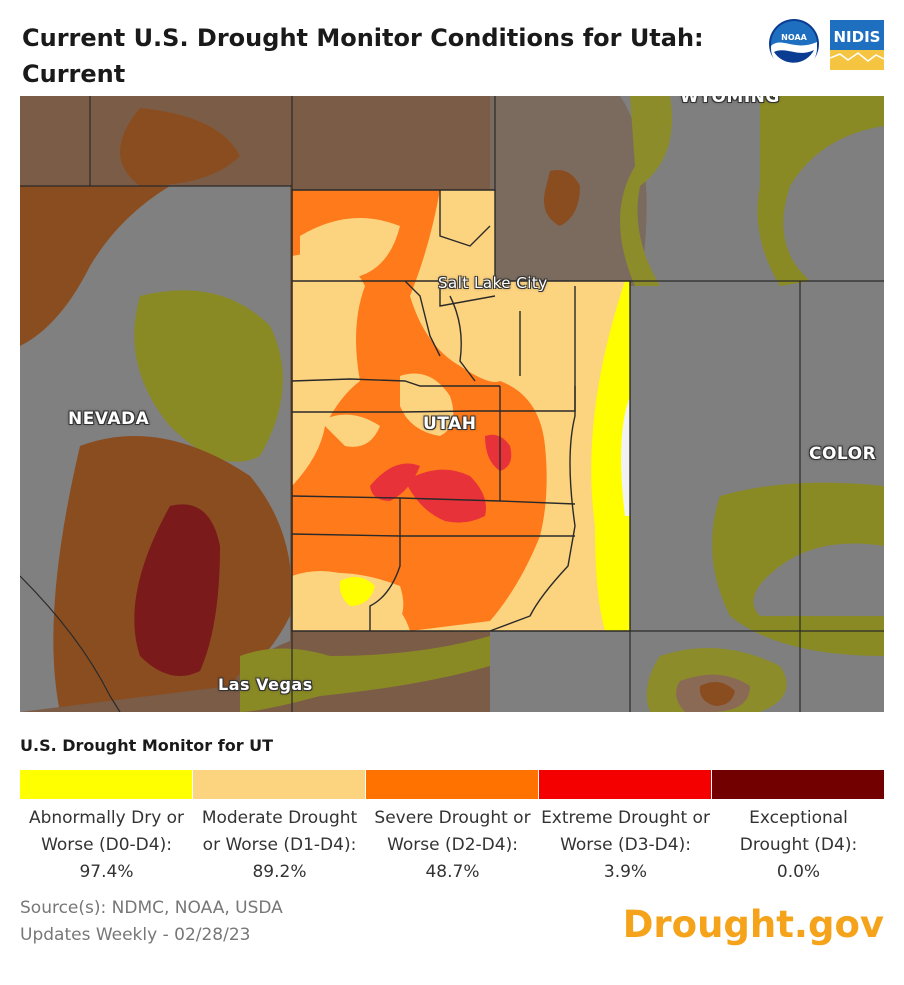  What do you see at coordinates (106, 872) in the screenshot?
I see `legend-value-d0: 97.4%` at bounding box center [106, 872].